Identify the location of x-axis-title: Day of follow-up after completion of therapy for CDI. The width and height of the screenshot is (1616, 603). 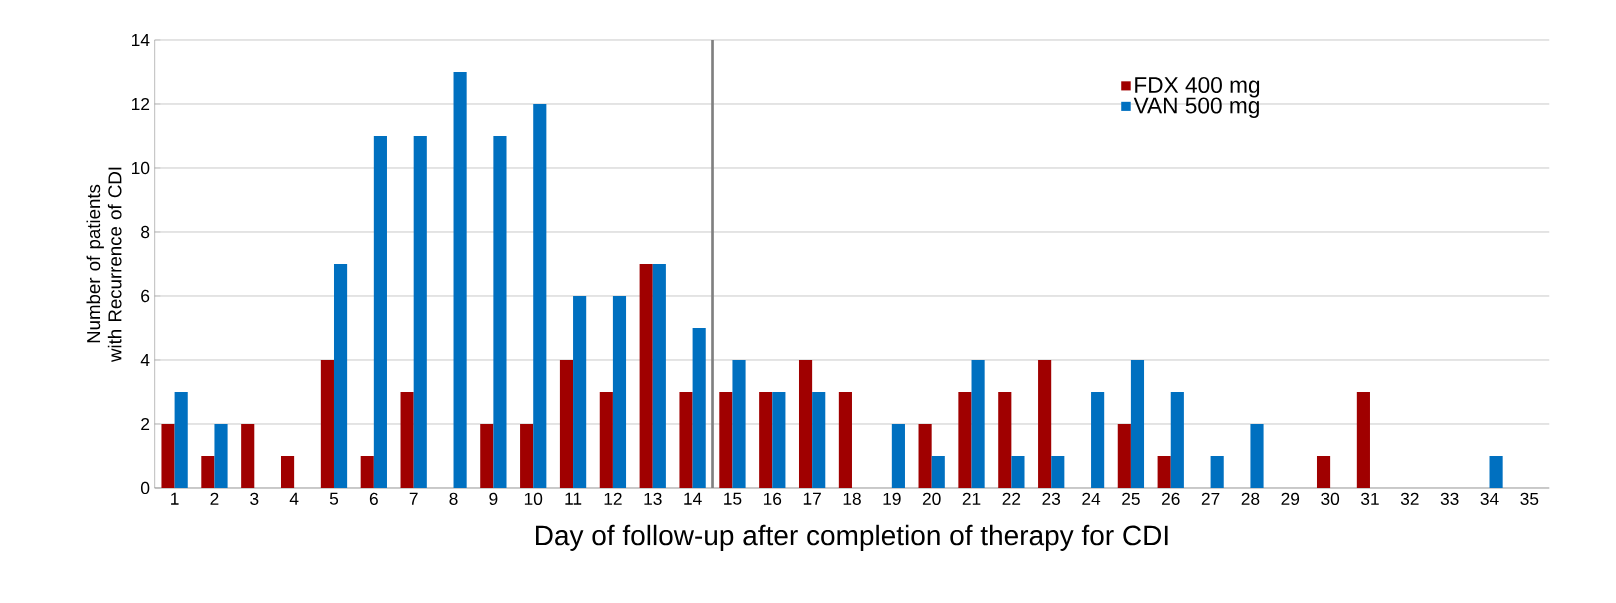
(852, 538).